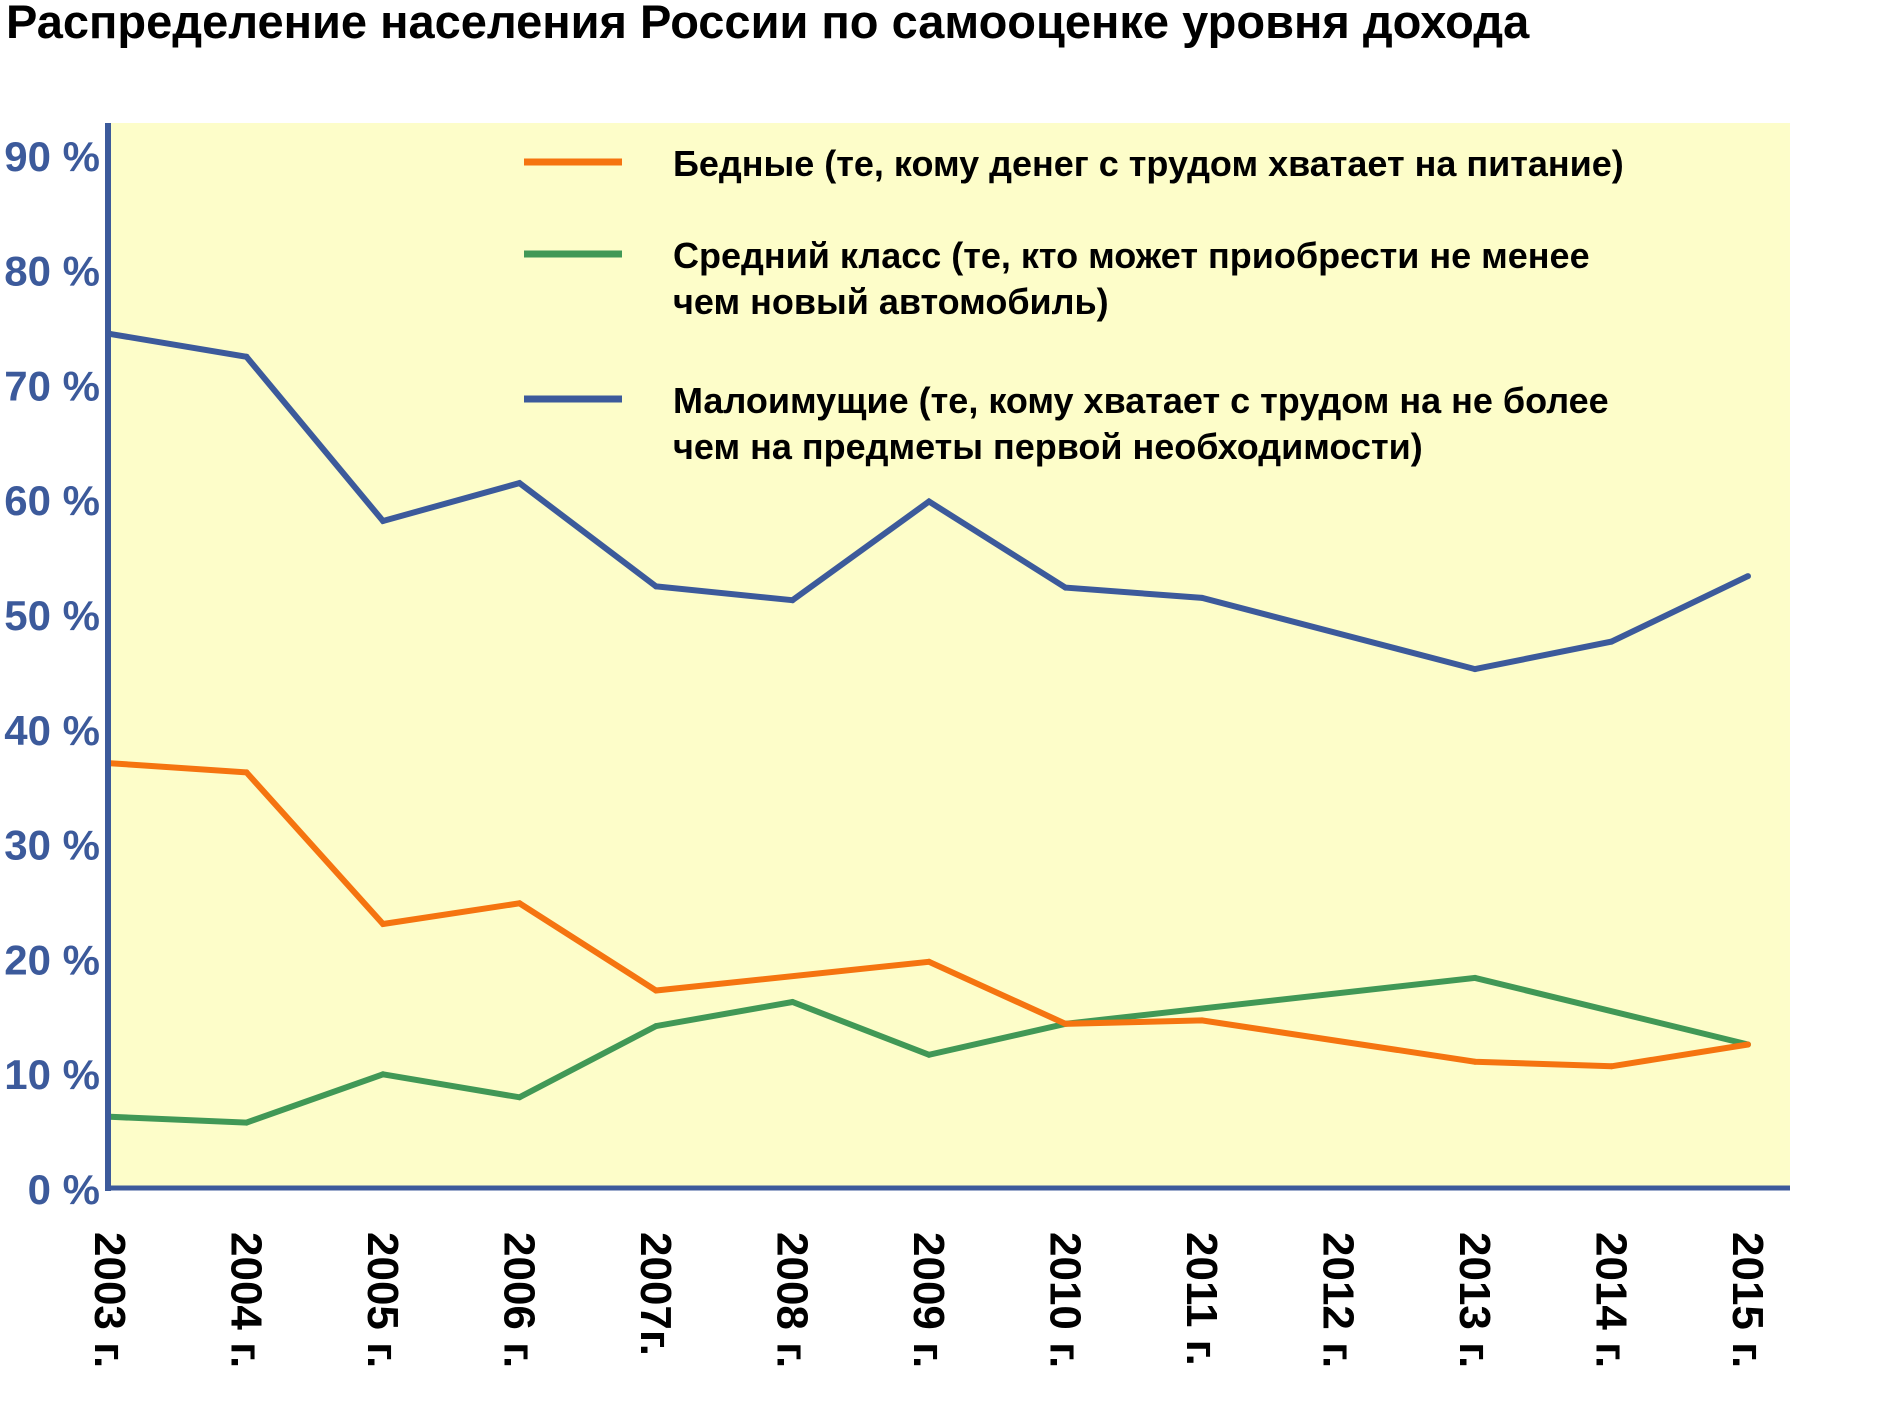 This screenshot has height=1419, width=1894. What do you see at coordinates (655, 1294) in the screenshot?
I see `x-tick-label-2007г: 2007г.` at bounding box center [655, 1294].